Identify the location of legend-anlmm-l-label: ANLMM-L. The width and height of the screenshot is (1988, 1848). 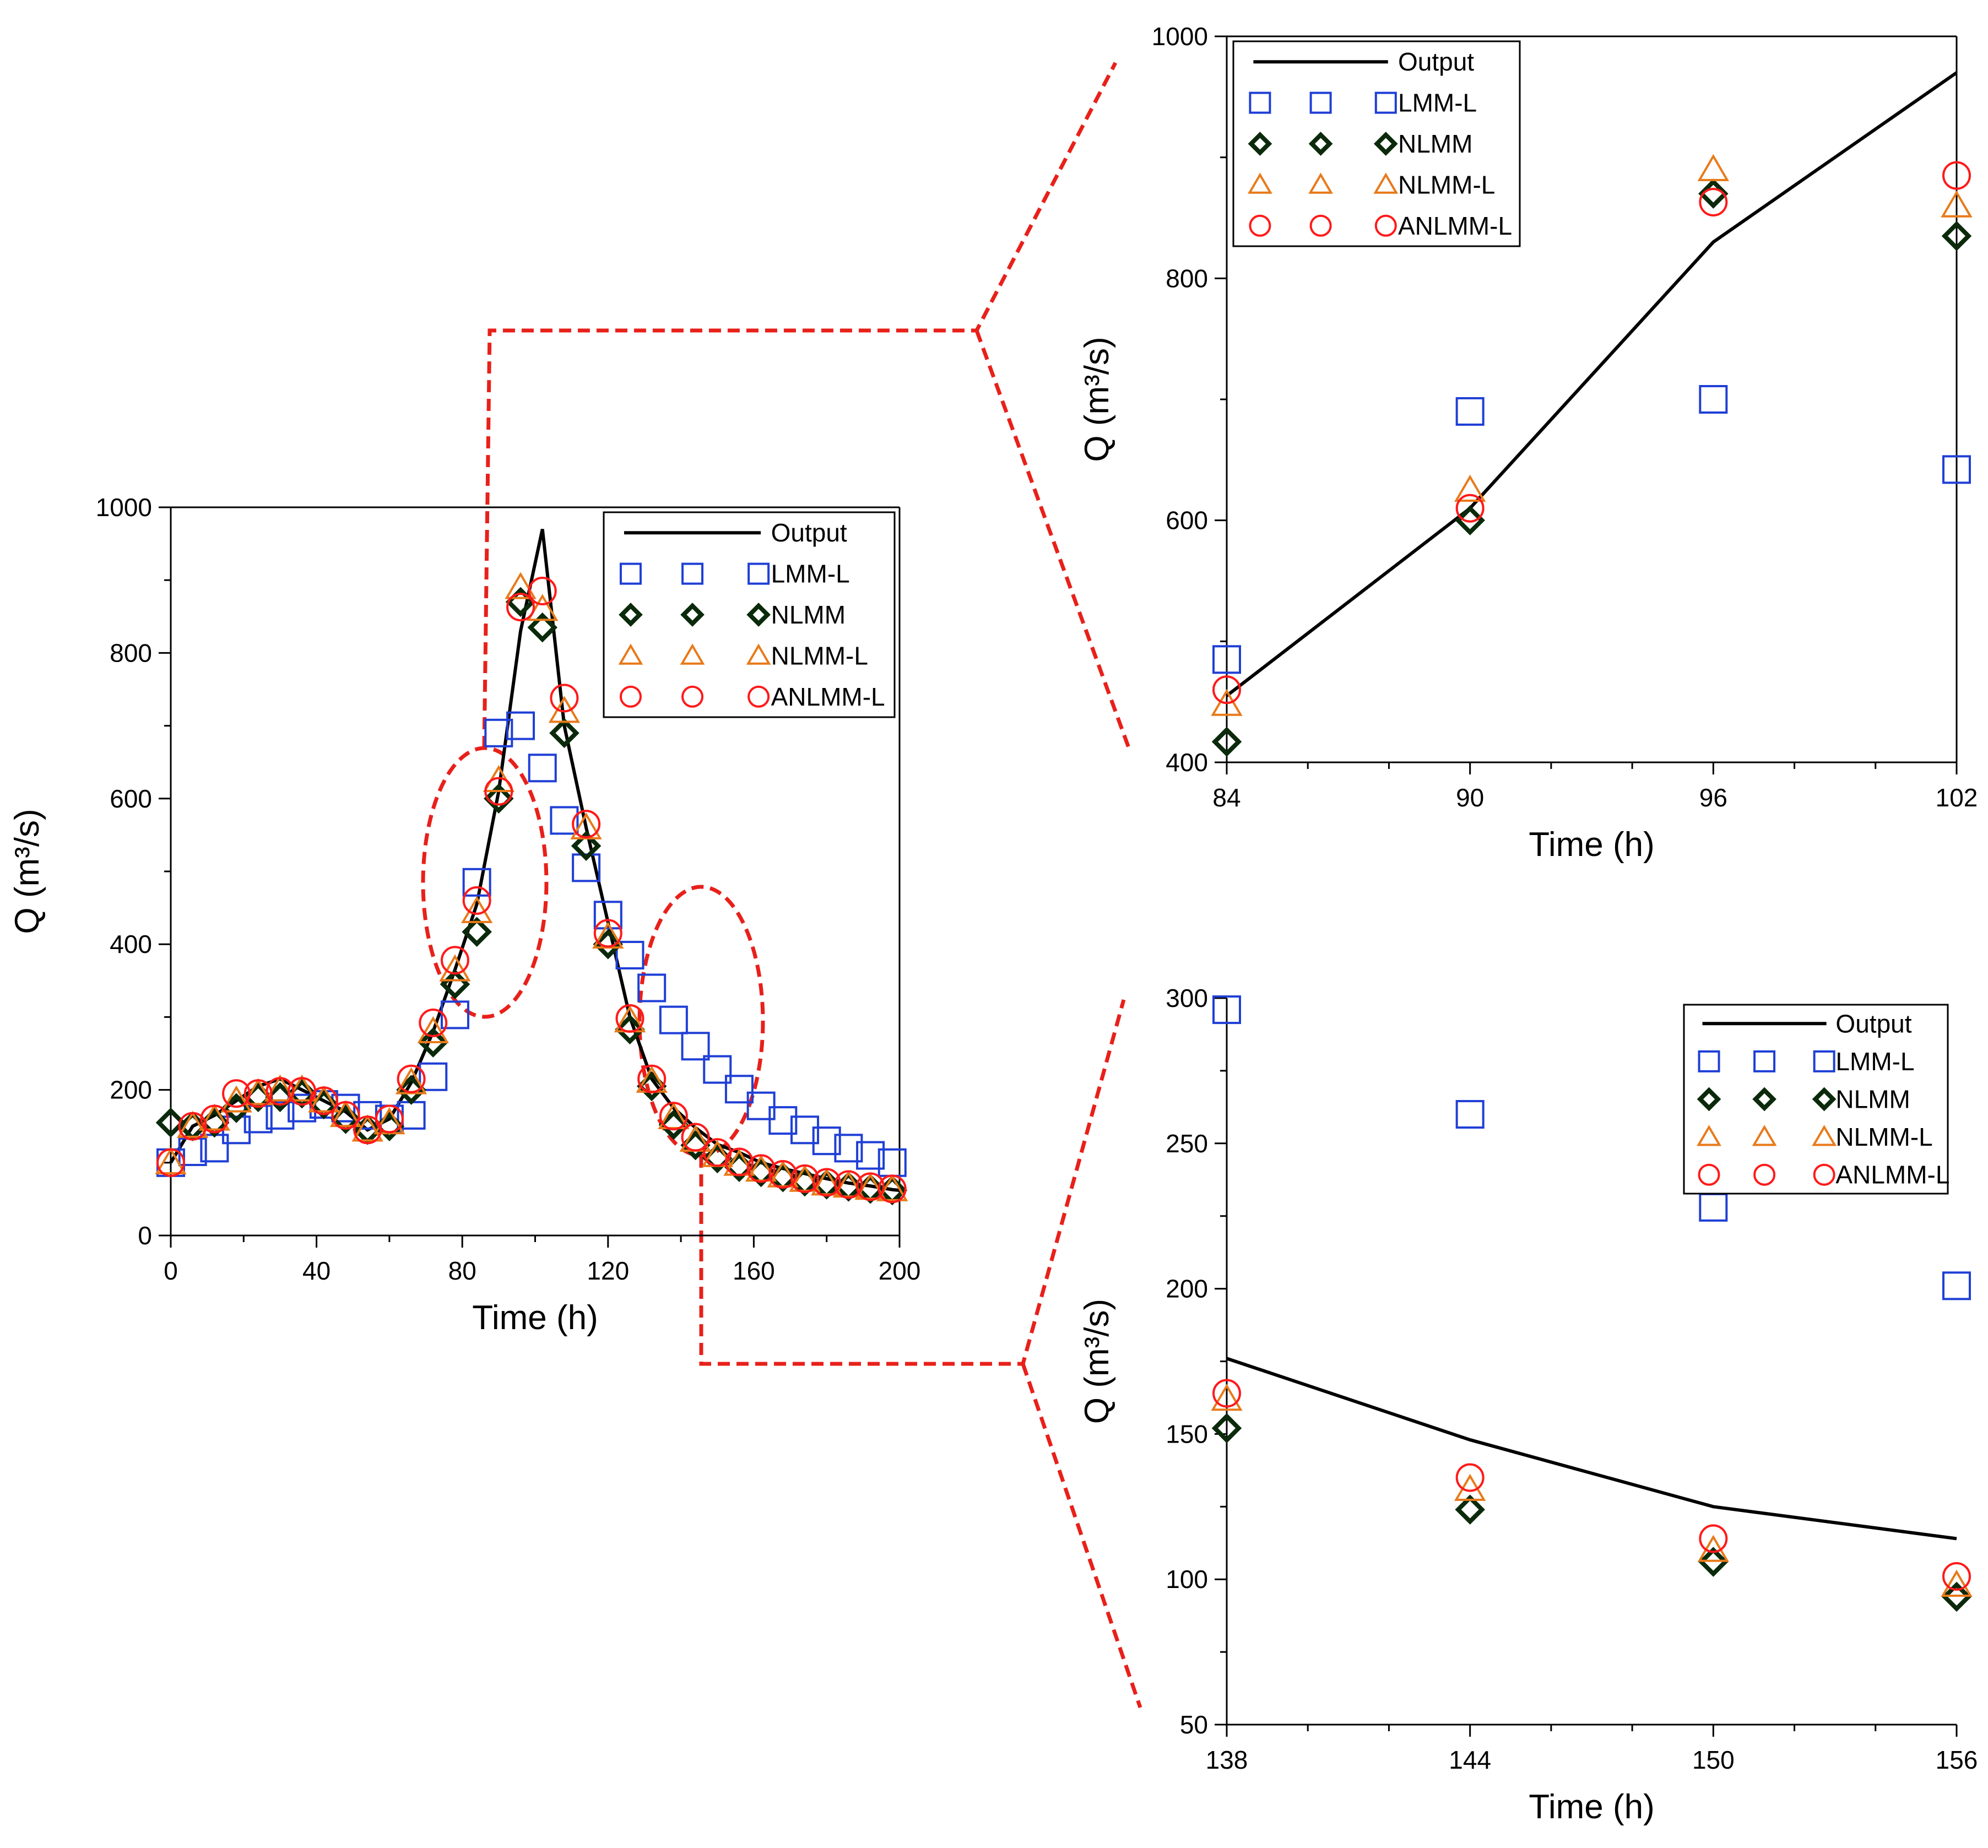
(1892, 1175).